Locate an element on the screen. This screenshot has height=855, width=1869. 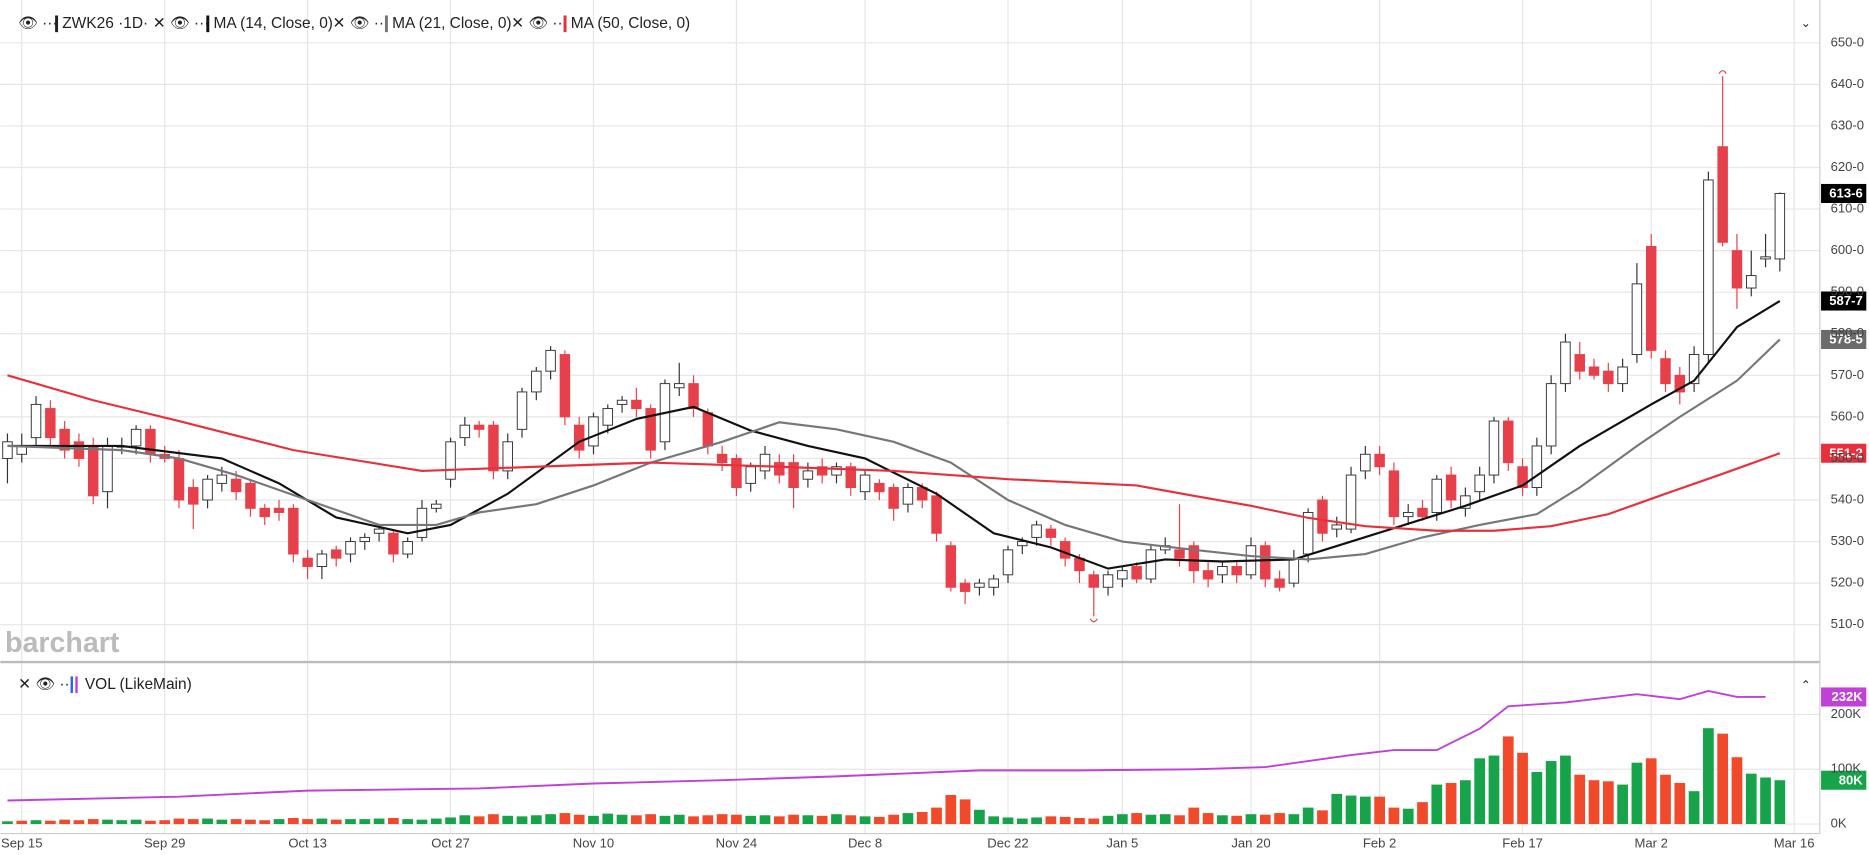
y-tick-label: 580-0 is located at coordinates (1847, 332).